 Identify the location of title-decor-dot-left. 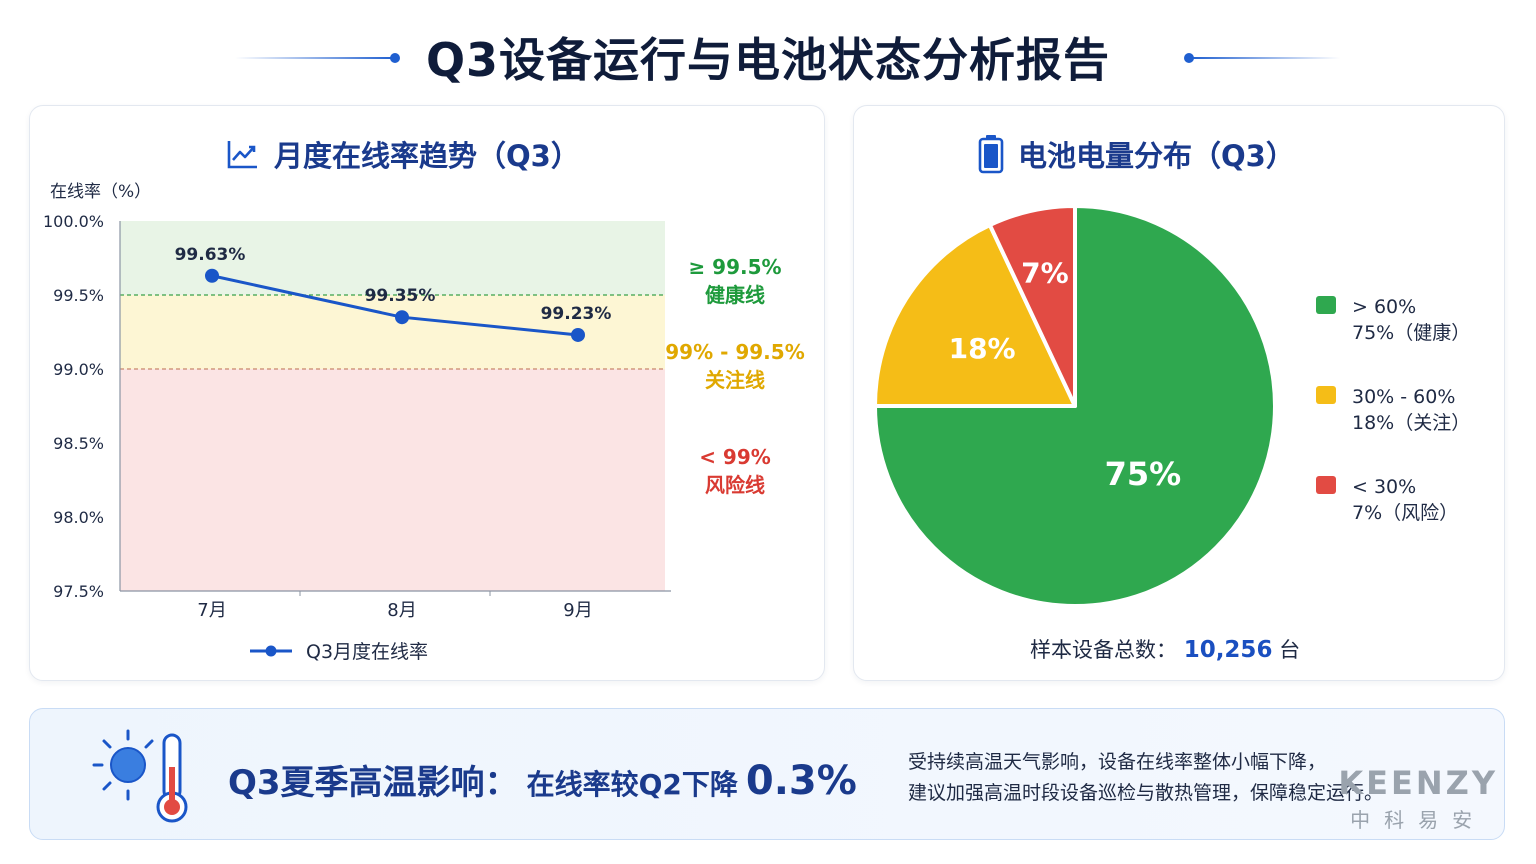
(395, 58).